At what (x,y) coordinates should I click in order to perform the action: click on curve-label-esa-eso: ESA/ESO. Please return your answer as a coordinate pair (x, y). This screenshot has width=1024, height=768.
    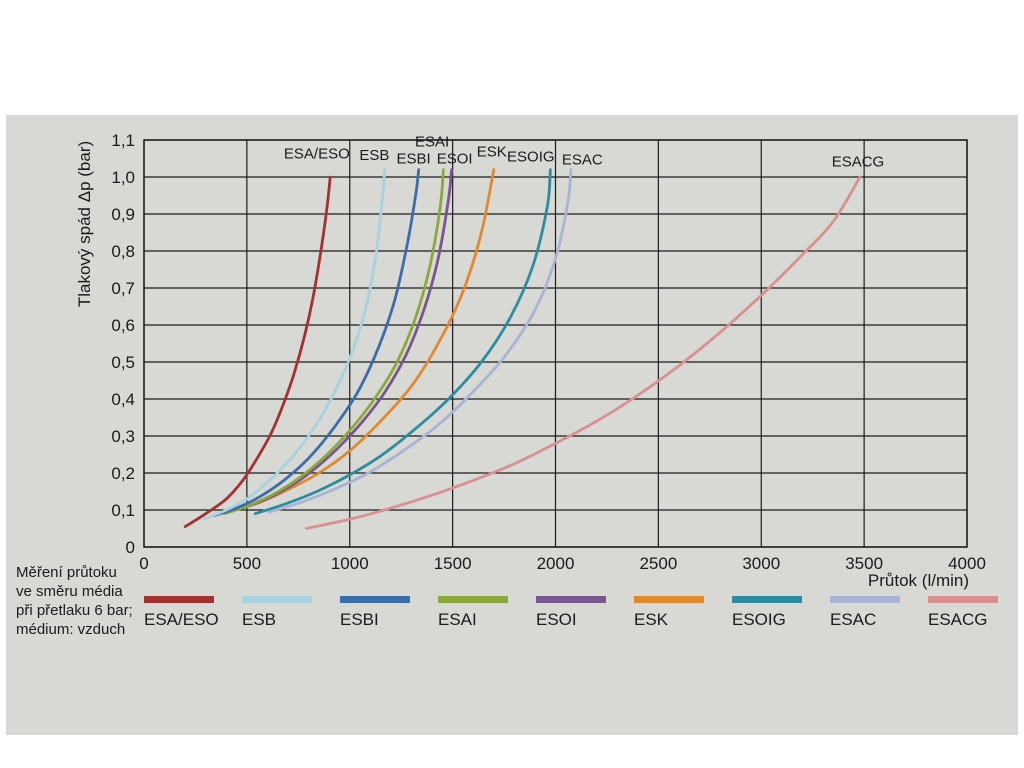
    Looking at the image, I should click on (317, 154).